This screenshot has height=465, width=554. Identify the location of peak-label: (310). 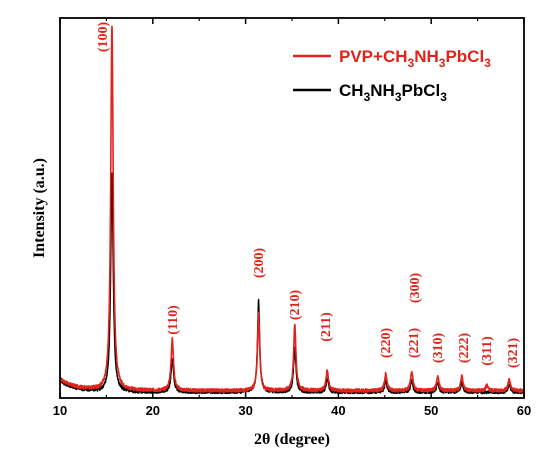
(438, 348).